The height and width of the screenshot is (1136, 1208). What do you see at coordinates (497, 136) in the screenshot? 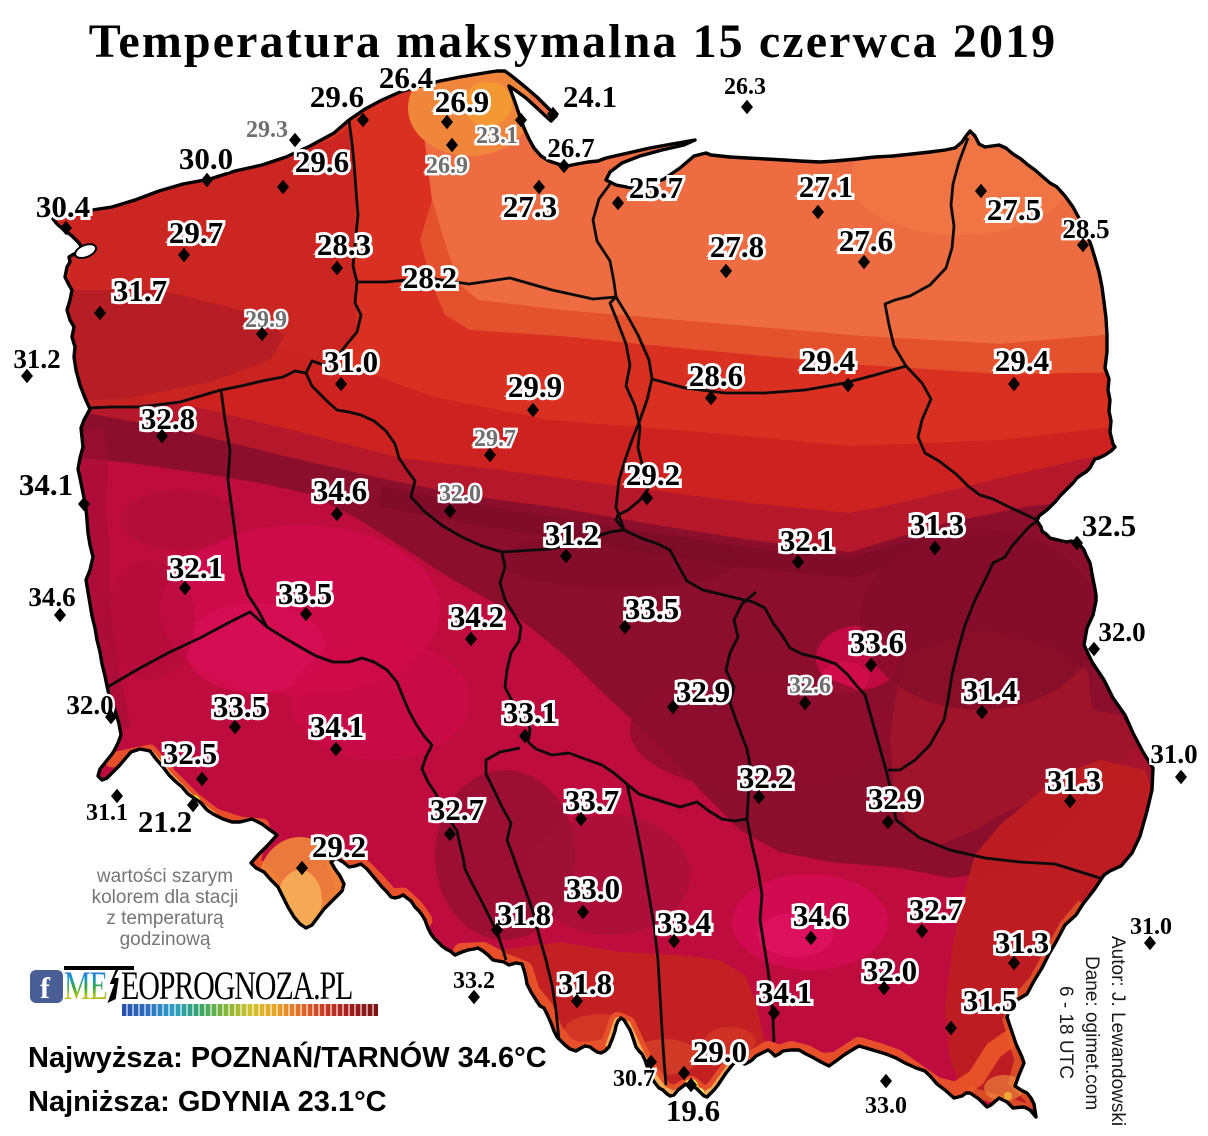
I see `svg-text: 23.1` at bounding box center [497, 136].